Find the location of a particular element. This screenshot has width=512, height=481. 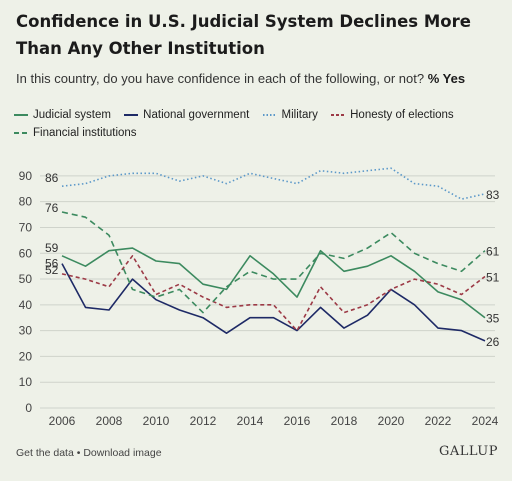

x-tick-label-2010: 2010 is located at coordinates (156, 421).